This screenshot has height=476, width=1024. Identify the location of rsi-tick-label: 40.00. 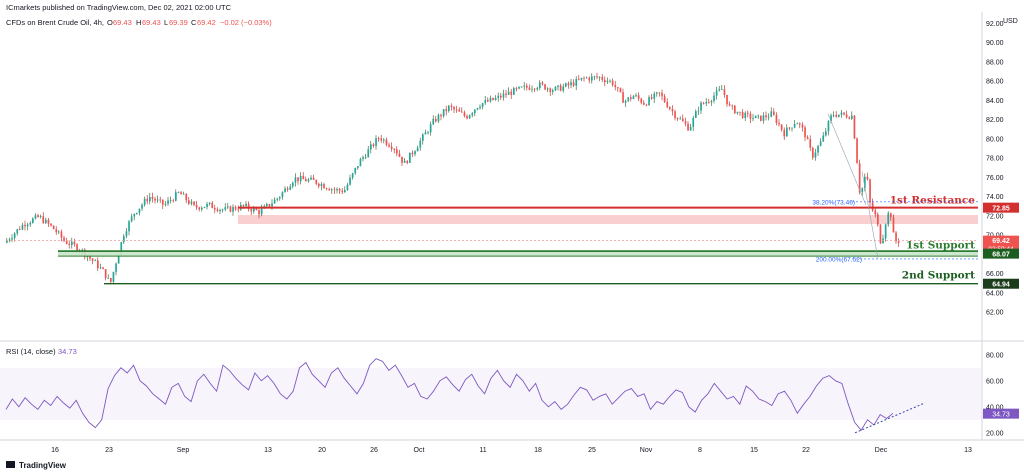
(995, 407).